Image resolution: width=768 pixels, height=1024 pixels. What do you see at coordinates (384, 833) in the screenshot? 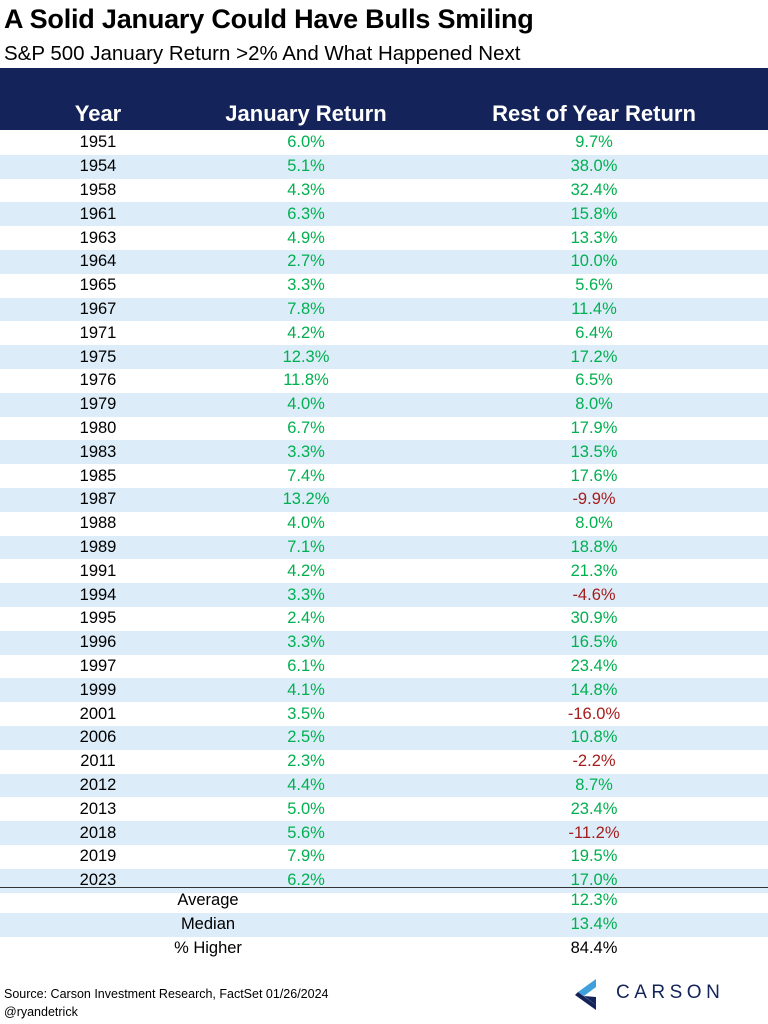
I see `table-row: 2018 5.6% -11.2%` at bounding box center [384, 833].